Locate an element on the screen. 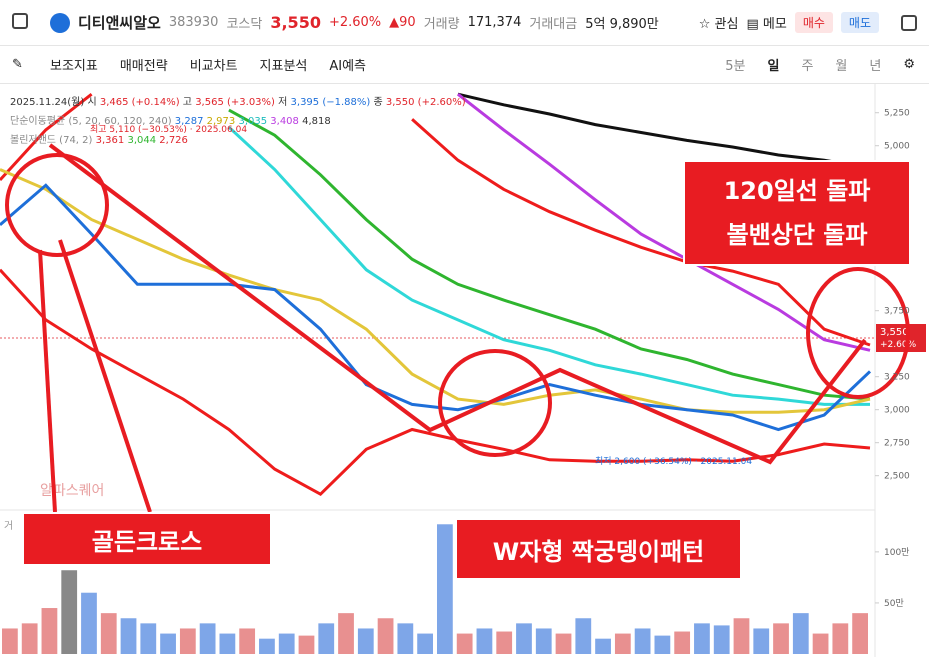  period: 5분 is located at coordinates (735, 66).